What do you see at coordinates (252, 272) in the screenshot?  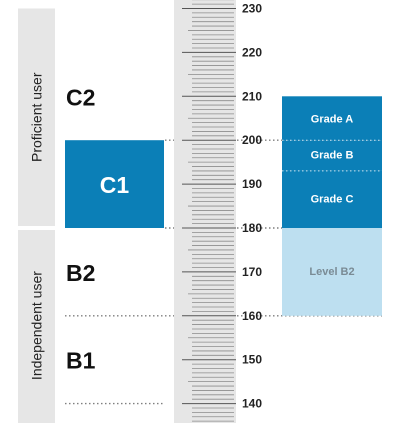 I see `scale-tick-label: 170` at bounding box center [252, 272].